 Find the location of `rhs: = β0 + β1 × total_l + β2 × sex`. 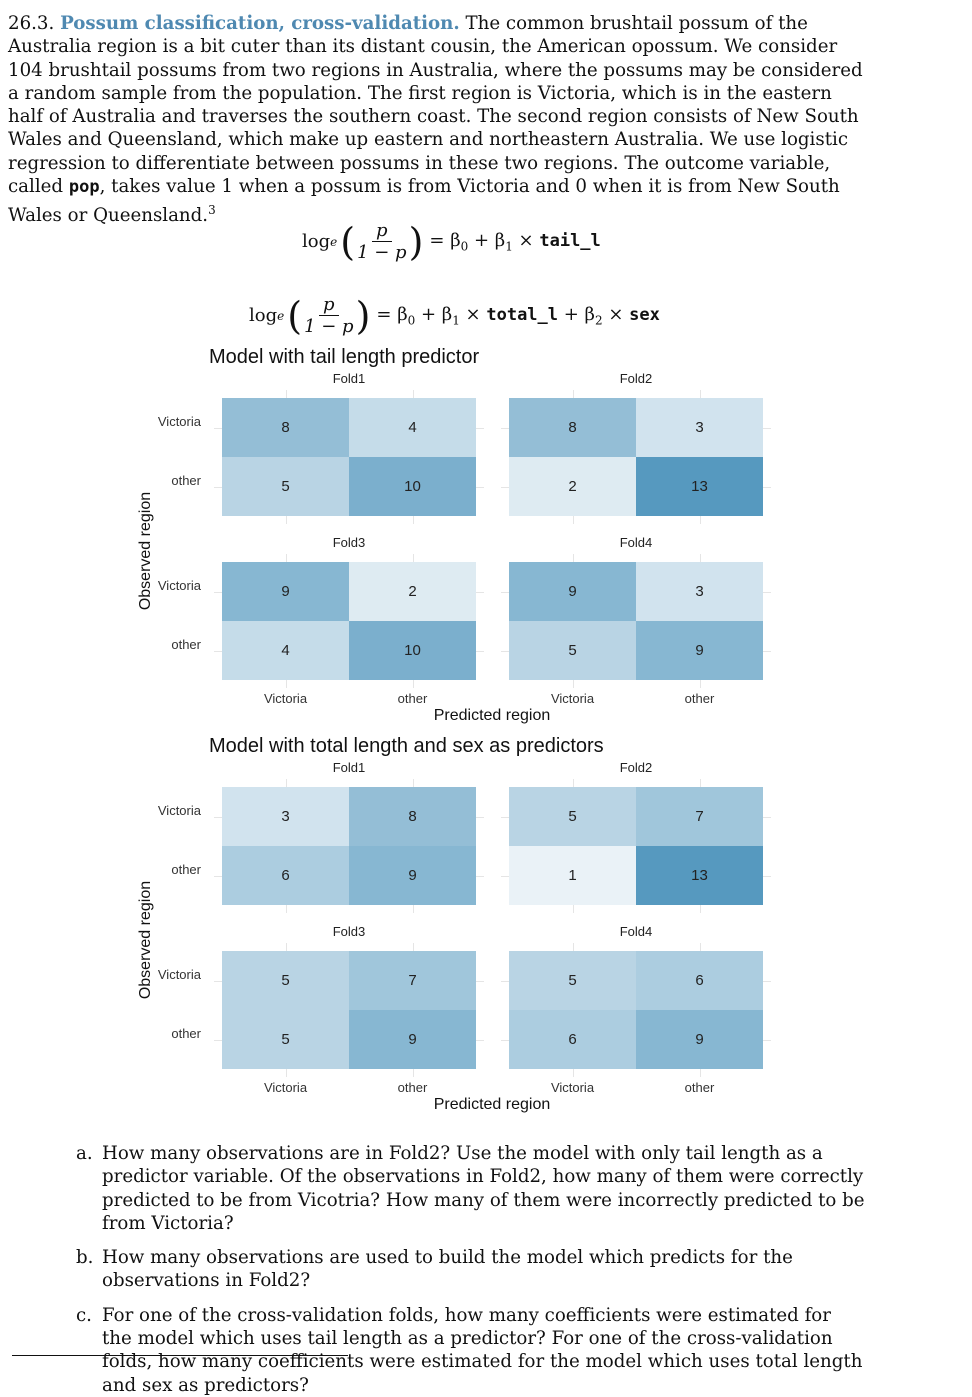

rhs: = β0 + β1 × total_l + β2 × sex is located at coordinates (517, 316).